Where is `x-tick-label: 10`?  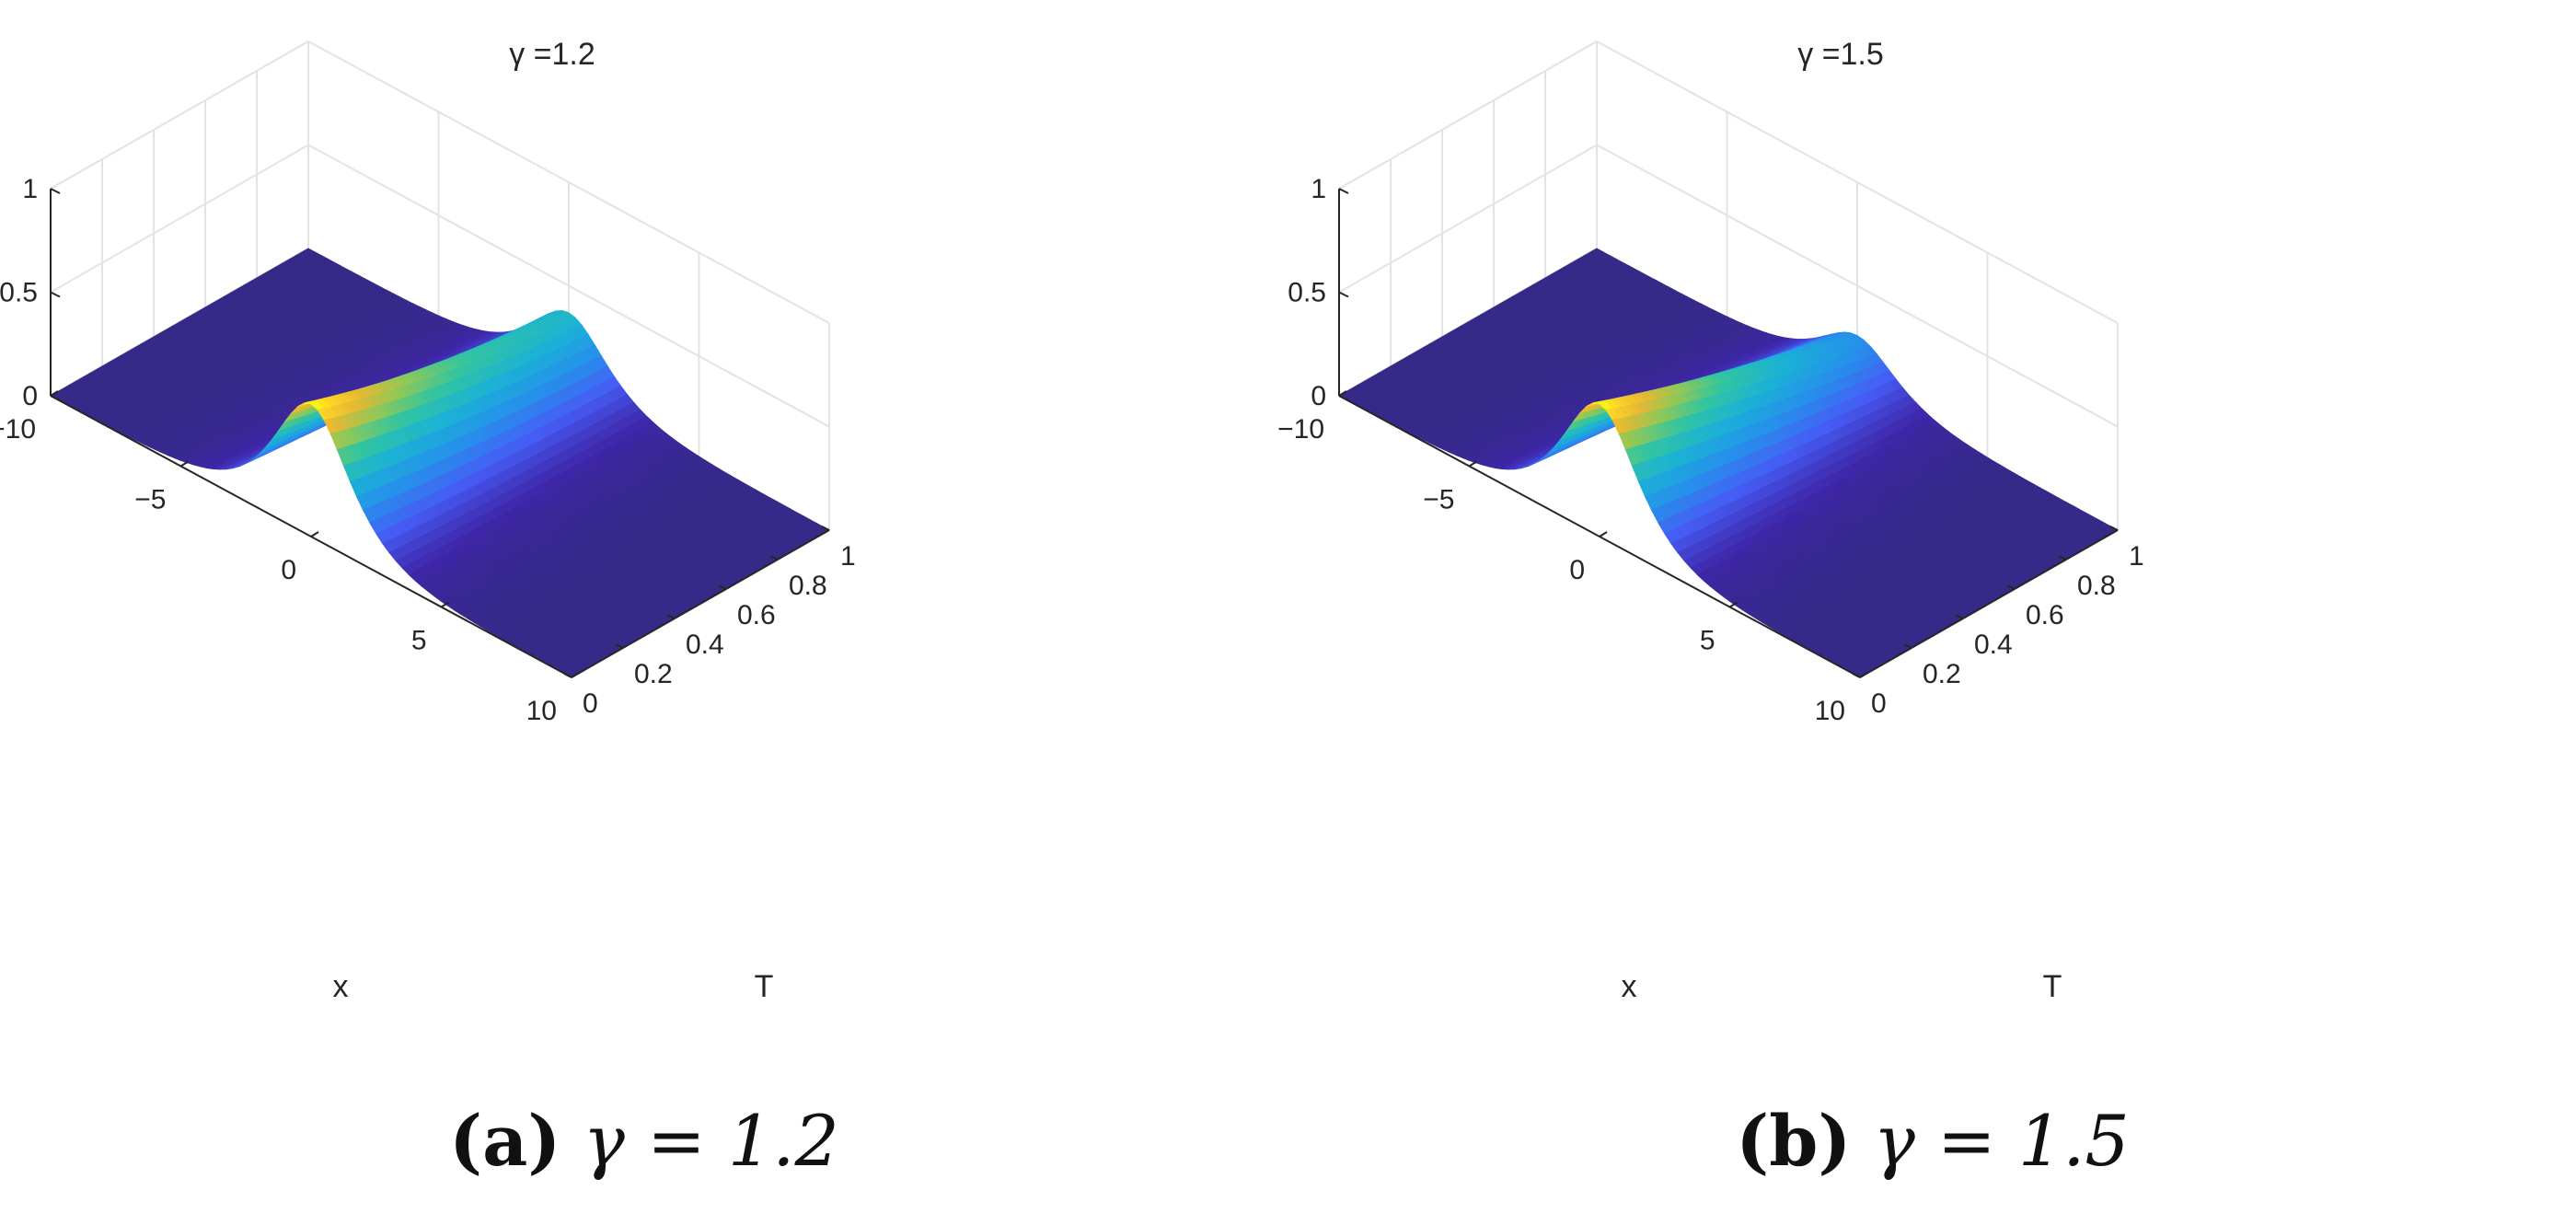 x-tick-label: 10 is located at coordinates (541, 711).